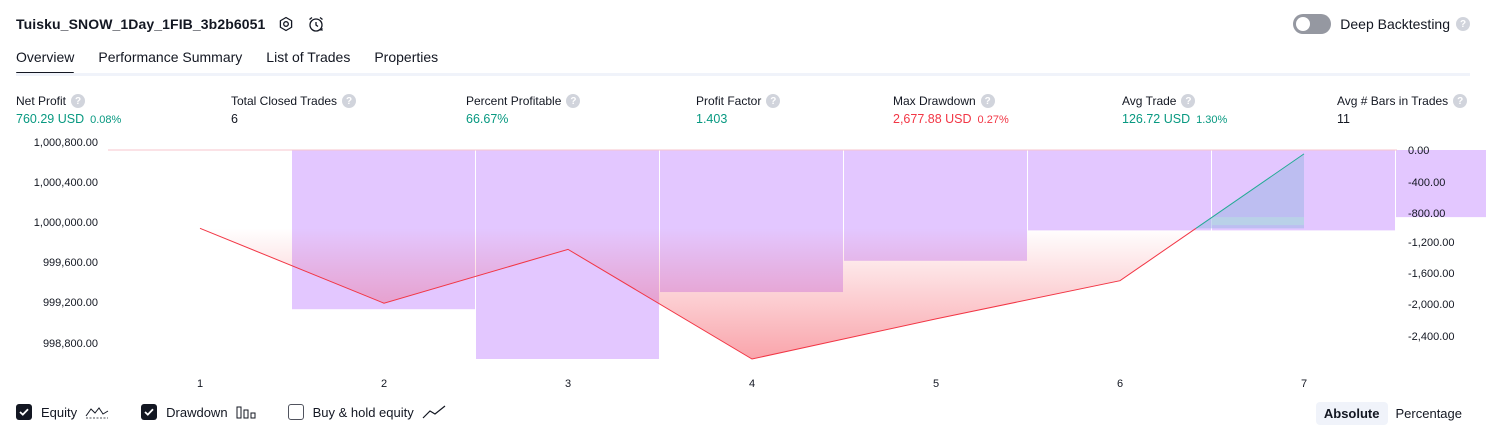 The image size is (1486, 438). Describe the element at coordinates (66, 143) in the screenshot. I see `left-tick-label: 1,000,800.00` at that location.